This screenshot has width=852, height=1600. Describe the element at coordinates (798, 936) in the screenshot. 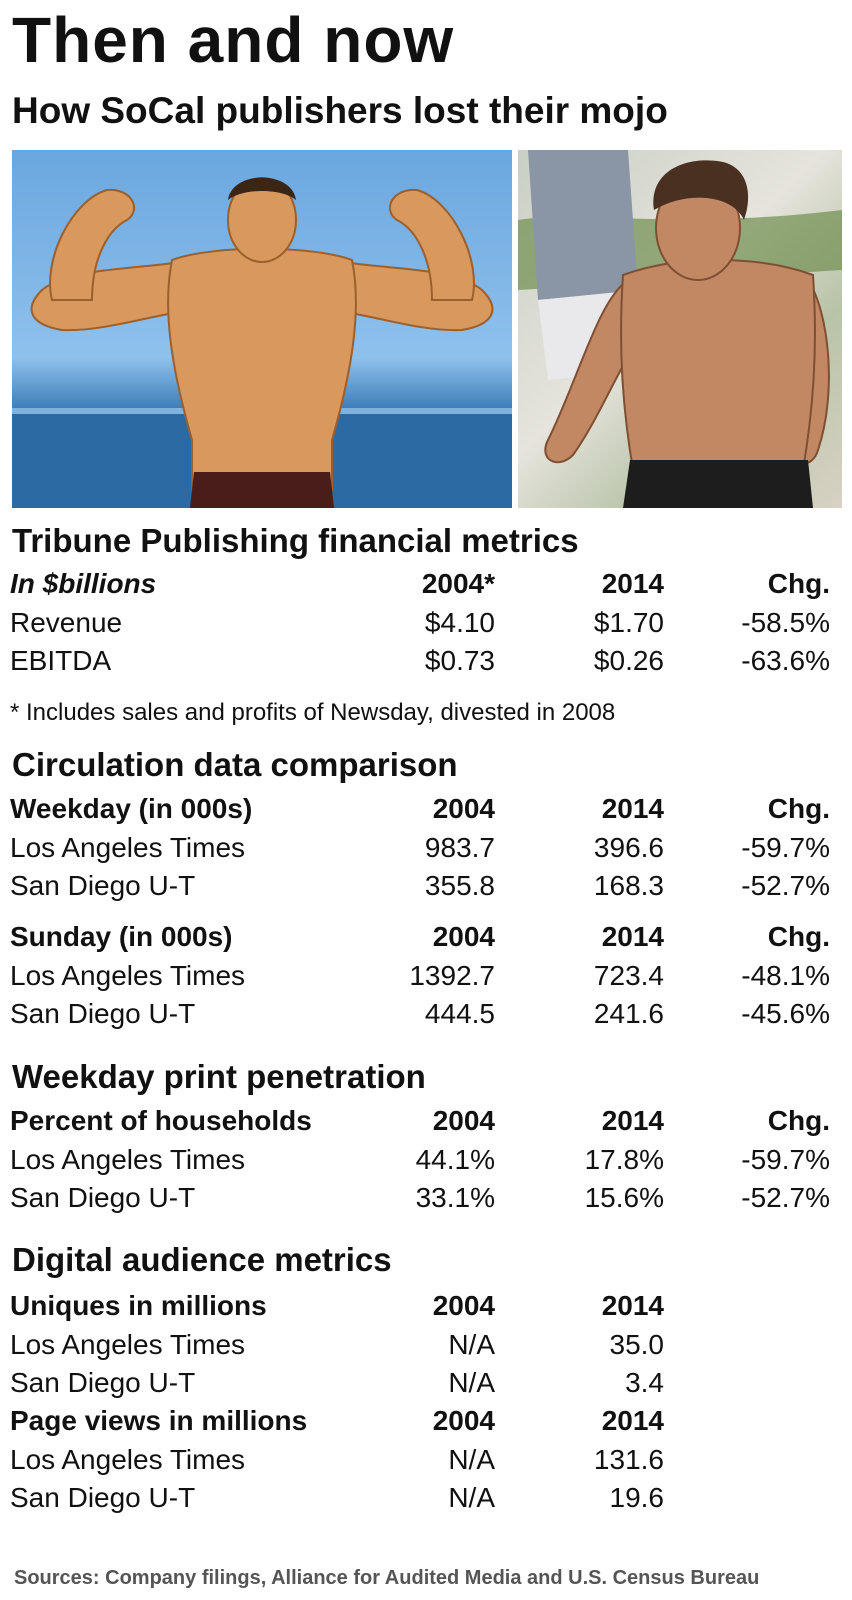

I see `sunday-col-chg: Chg.` at that location.